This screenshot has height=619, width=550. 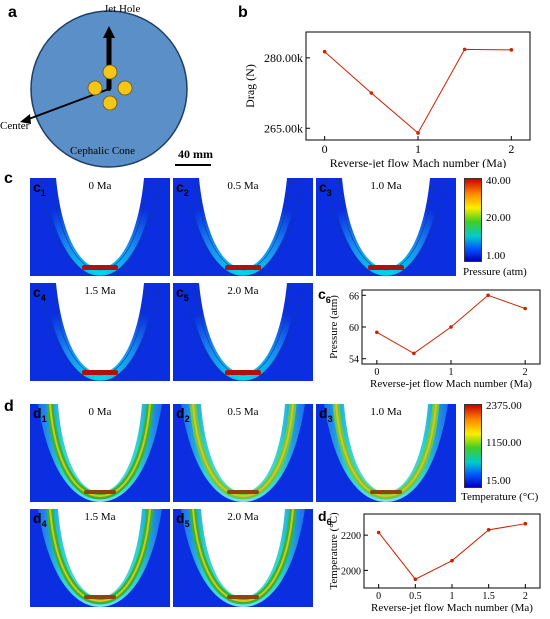 I want to click on temperature-contour-panel: d3 1.0 Ma, so click(x=386, y=453).